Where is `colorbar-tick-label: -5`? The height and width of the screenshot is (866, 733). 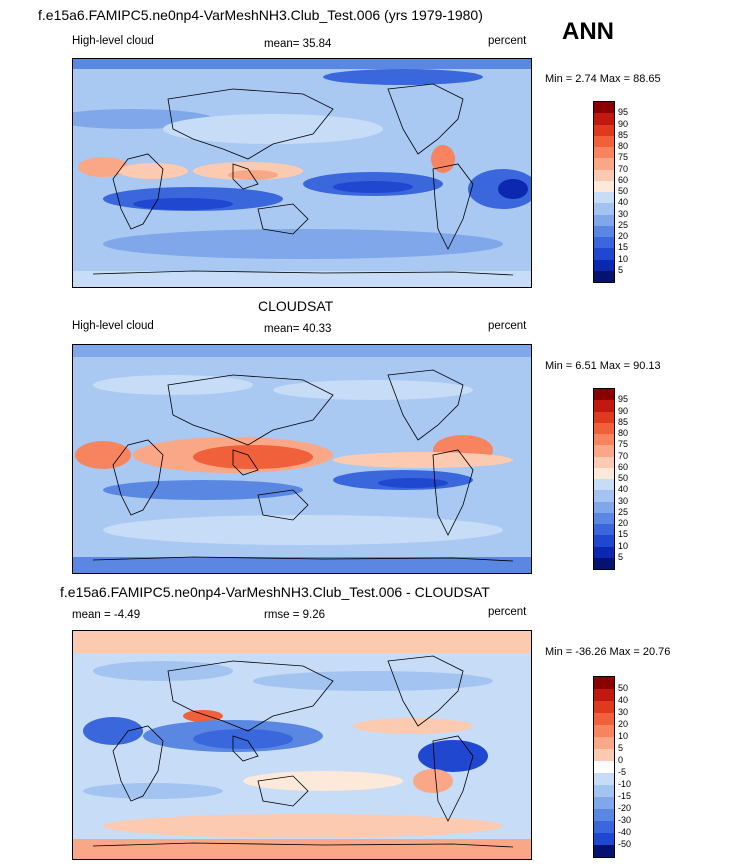
colorbar-tick-label: -5 is located at coordinates (622, 772).